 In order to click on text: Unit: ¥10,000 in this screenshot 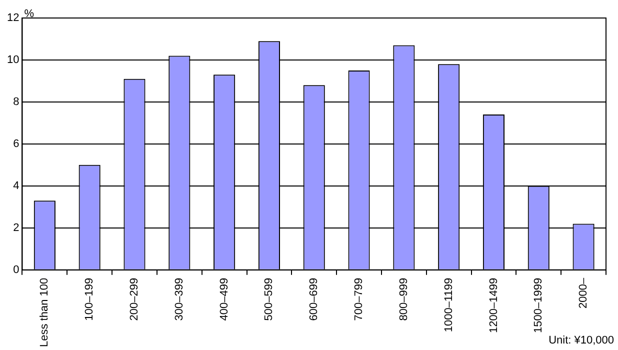, I will do `click(581, 340)`.